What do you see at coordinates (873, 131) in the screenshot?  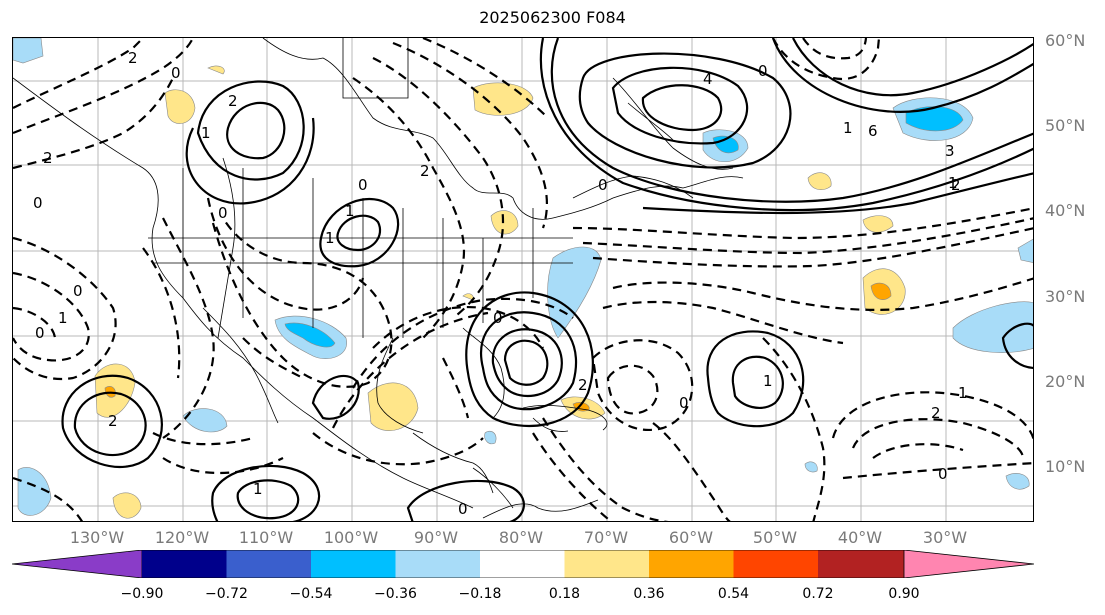 I see `contour-label: 6` at bounding box center [873, 131].